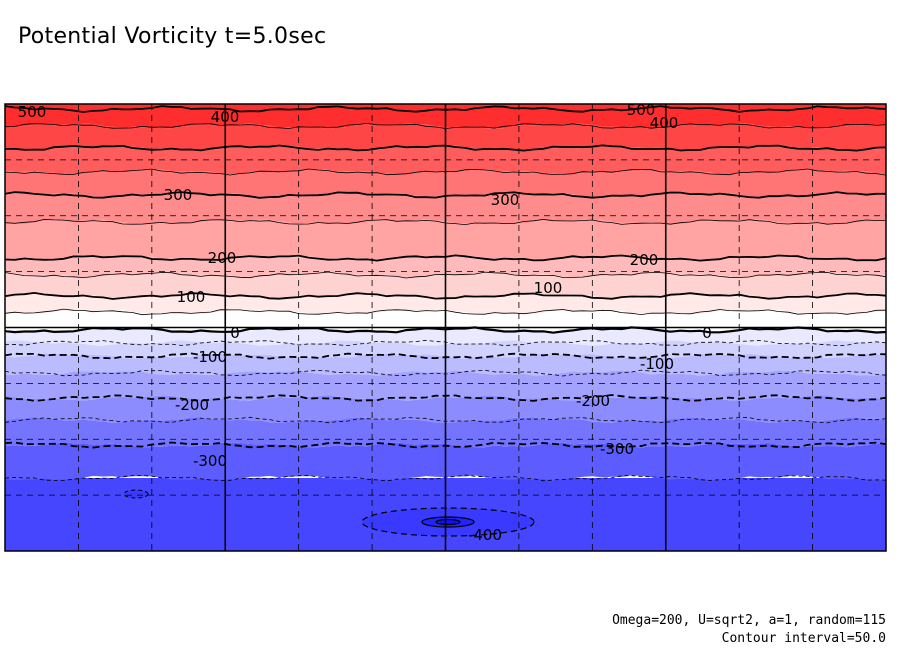 The height and width of the screenshot is (658, 904). What do you see at coordinates (329, 513) in the screenshot?
I see `vortex-region` at bounding box center [329, 513].